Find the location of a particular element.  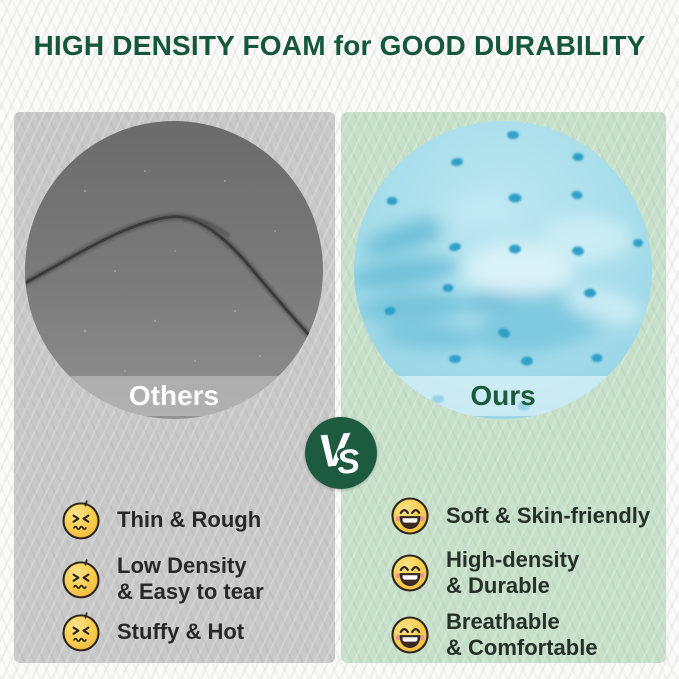

others-point-1: Thin & Rough is located at coordinates (160, 520).